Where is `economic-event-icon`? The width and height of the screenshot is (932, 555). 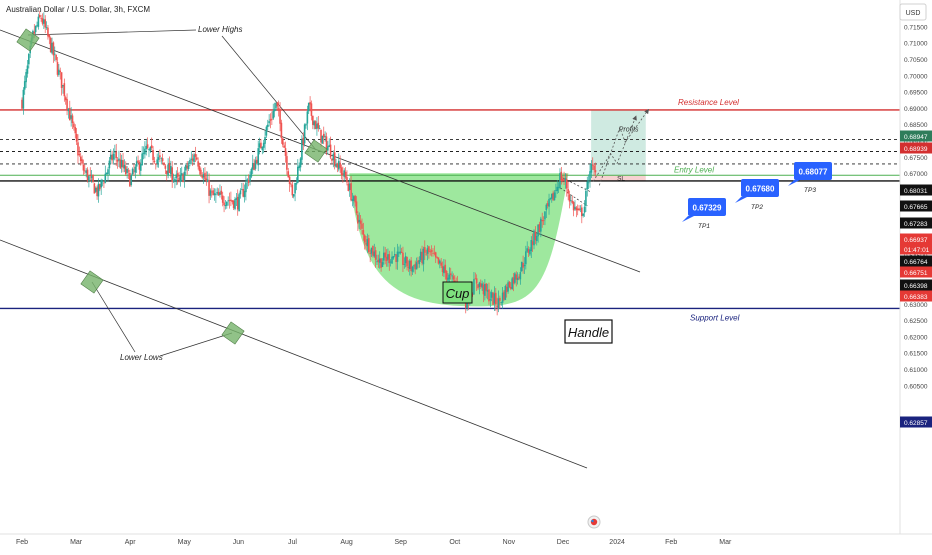 economic-event-icon is located at coordinates (594, 522).